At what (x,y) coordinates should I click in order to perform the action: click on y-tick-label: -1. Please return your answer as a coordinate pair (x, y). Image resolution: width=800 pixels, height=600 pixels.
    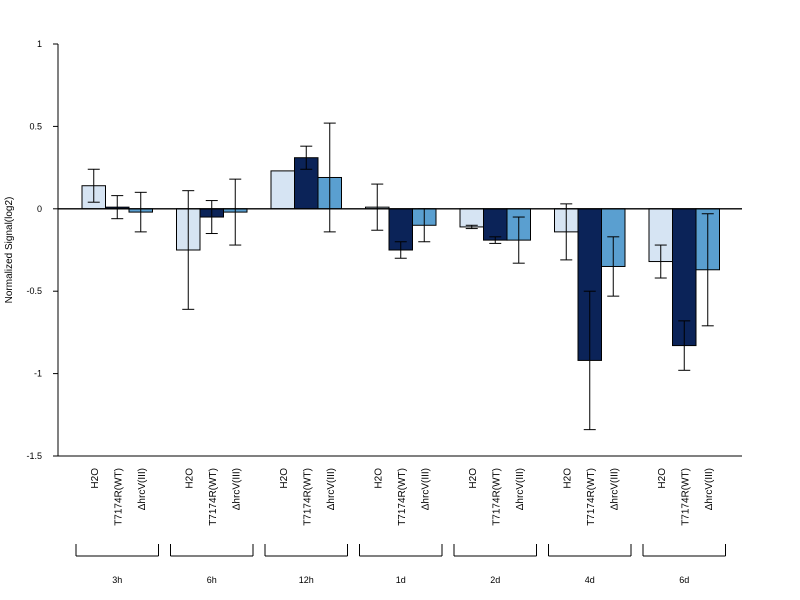
    Looking at the image, I should click on (38, 374).